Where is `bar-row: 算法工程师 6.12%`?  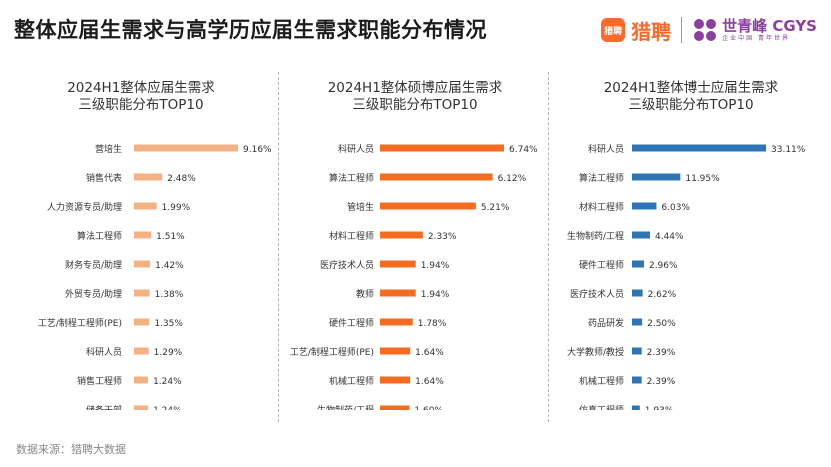 bar-row: 算法工程师 6.12% is located at coordinates (428, 178).